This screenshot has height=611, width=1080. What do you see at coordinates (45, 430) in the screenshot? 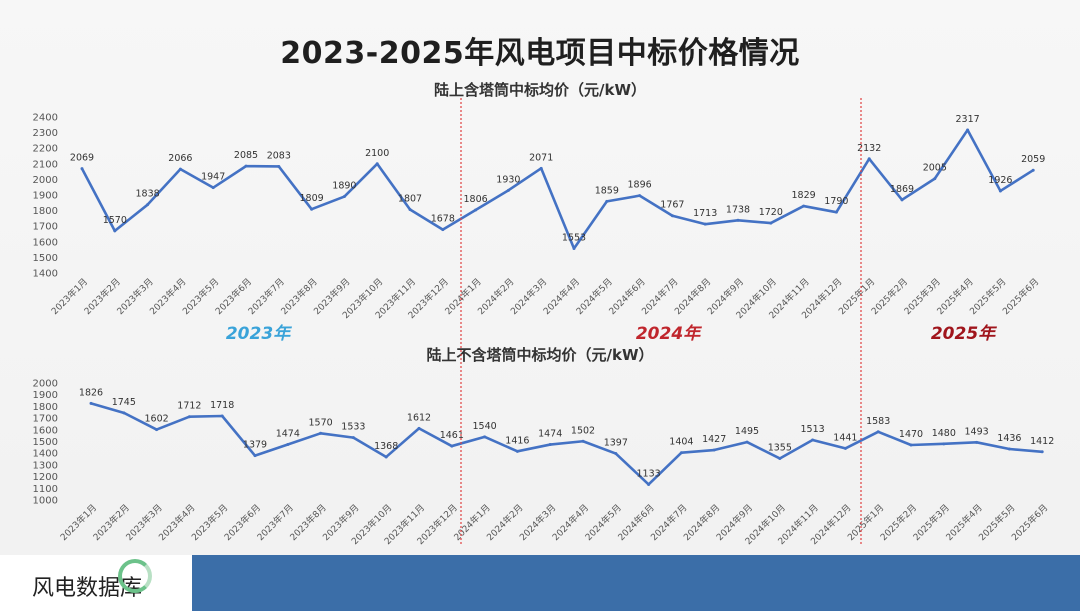
I see `y-tick-label: 1600` at bounding box center [45, 430].